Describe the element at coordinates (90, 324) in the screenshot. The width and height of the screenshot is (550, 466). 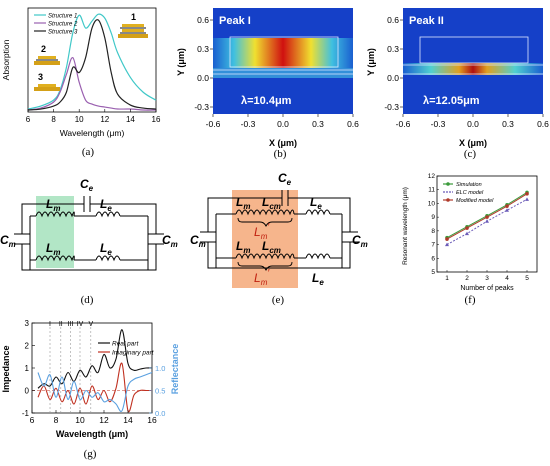
I see `peak-label: V` at that location.